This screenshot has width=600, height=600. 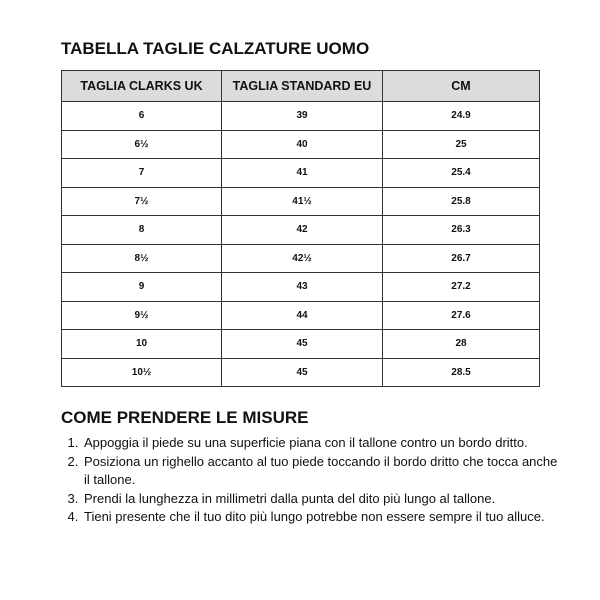 What do you see at coordinates (141, 258) in the screenshot?
I see `table-cell: 8½` at bounding box center [141, 258].